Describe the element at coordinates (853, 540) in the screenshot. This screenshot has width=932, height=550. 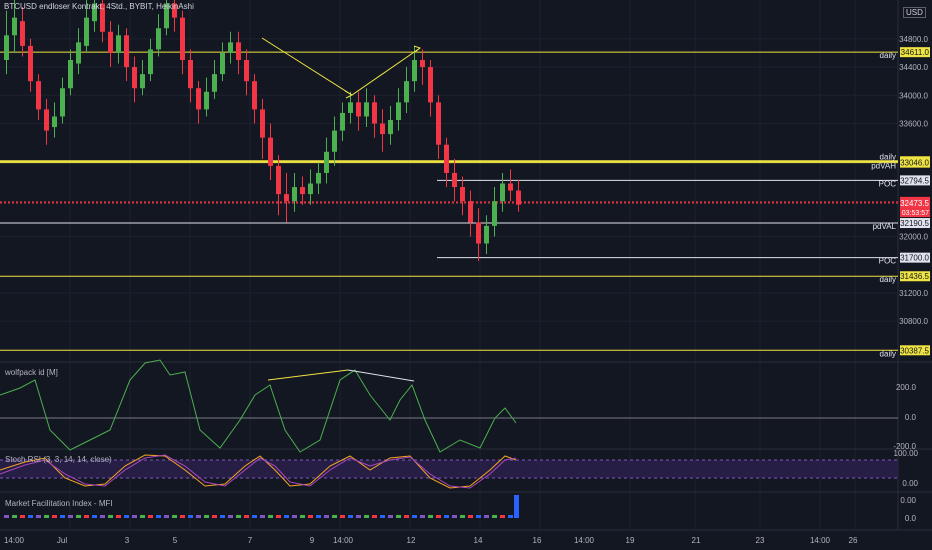
I see `time-tick: 26` at that location.